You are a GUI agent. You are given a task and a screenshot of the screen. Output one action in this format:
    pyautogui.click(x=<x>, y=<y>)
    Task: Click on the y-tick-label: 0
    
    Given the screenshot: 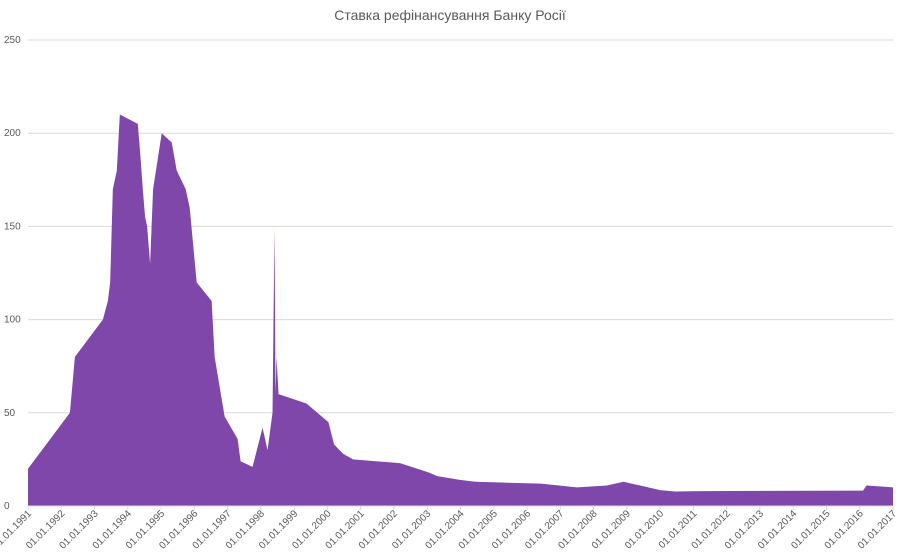 What is the action you would take?
    pyautogui.click(x=7, y=506)
    